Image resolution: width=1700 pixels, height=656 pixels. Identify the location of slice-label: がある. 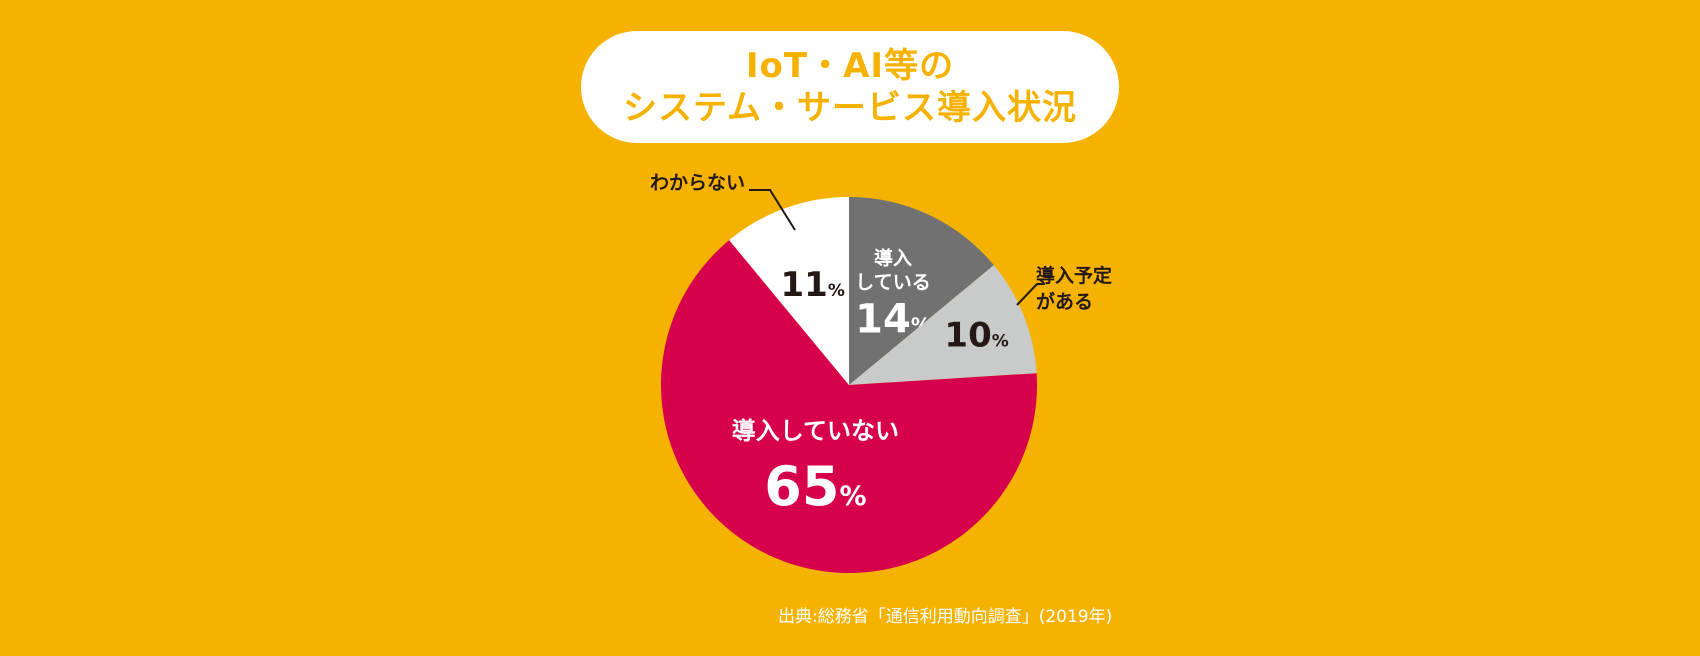
(1064, 301).